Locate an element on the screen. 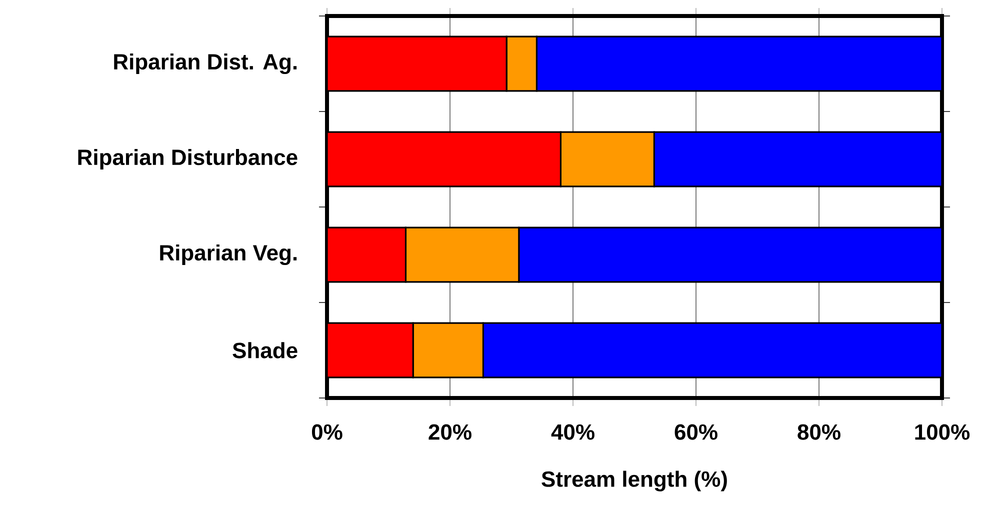 This screenshot has height=514, width=982. y-tick-label: Riparian Disturbance is located at coordinates (188, 159).